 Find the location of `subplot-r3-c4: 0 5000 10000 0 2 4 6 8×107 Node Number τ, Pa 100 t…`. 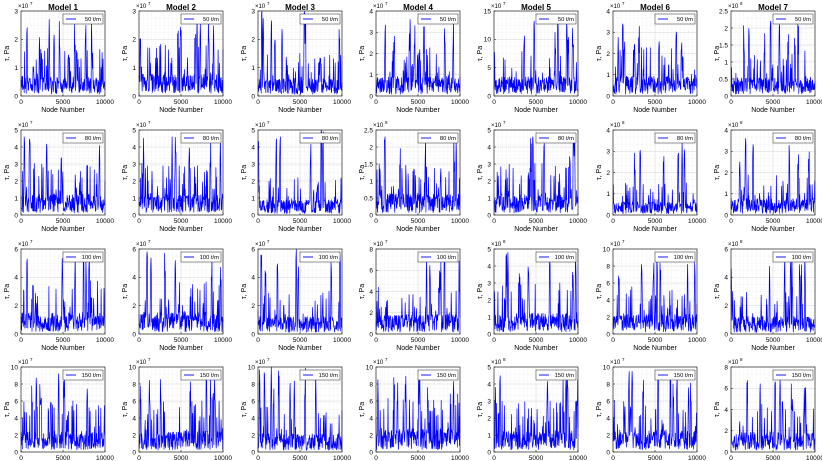

subplot-r3-c4: 0 5000 10000 0 2 4 6 8×107 Node Number τ, Pa 100 t… is located at coordinates (414, 295).